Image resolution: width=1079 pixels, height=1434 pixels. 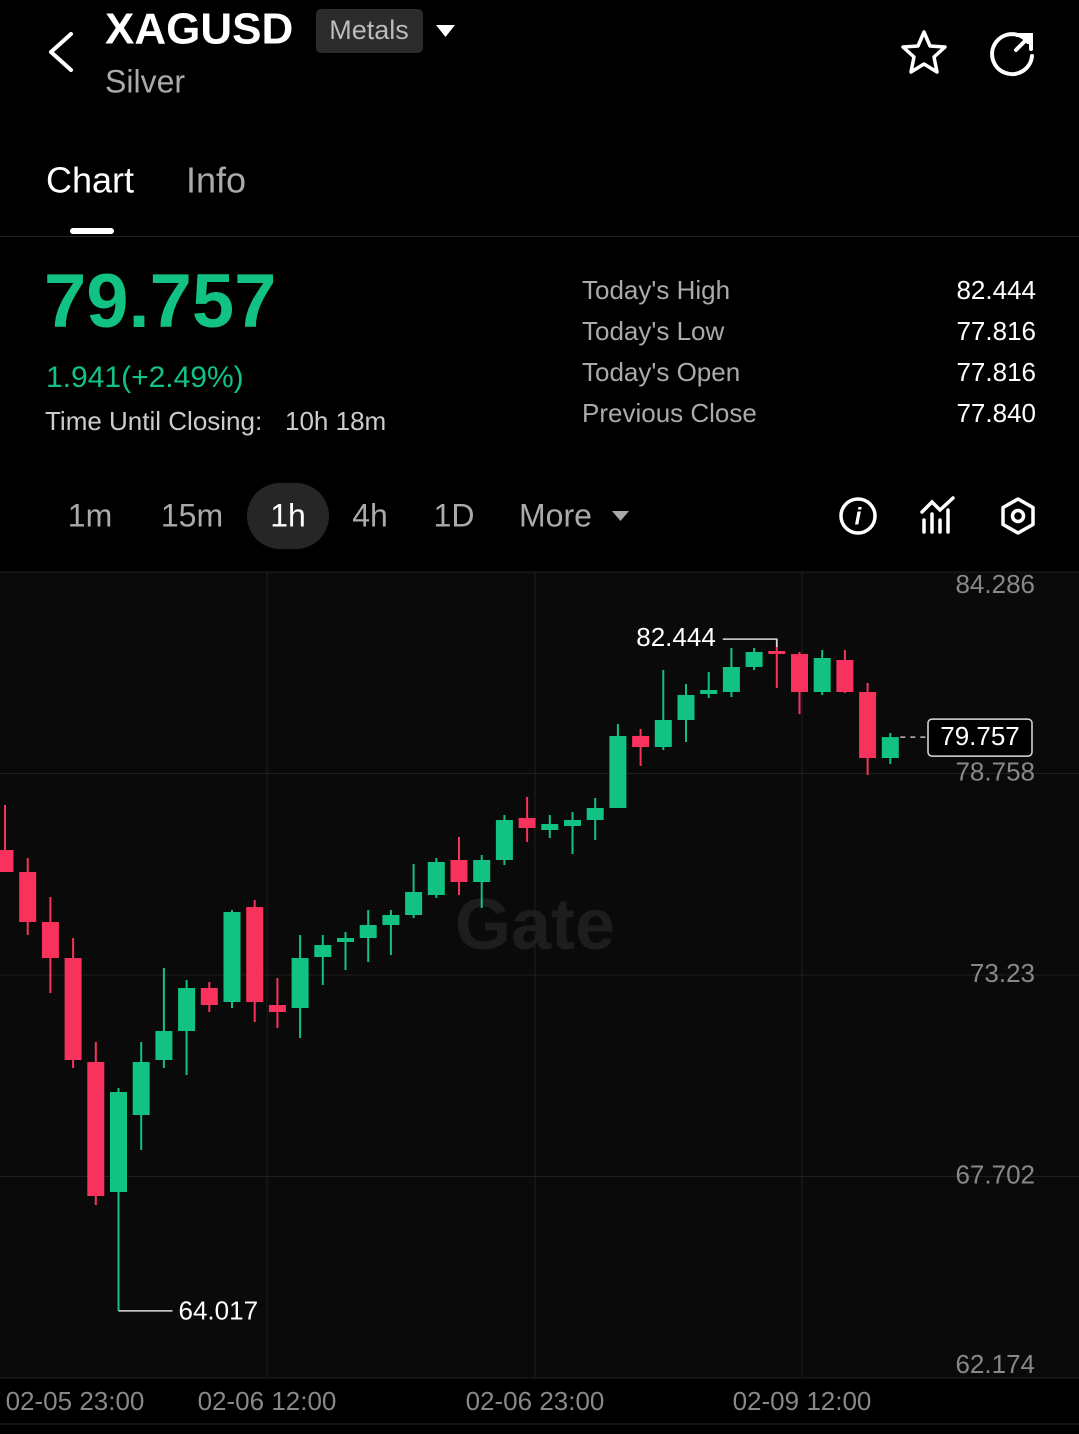 I want to click on settings-center, so click(x=1018, y=516).